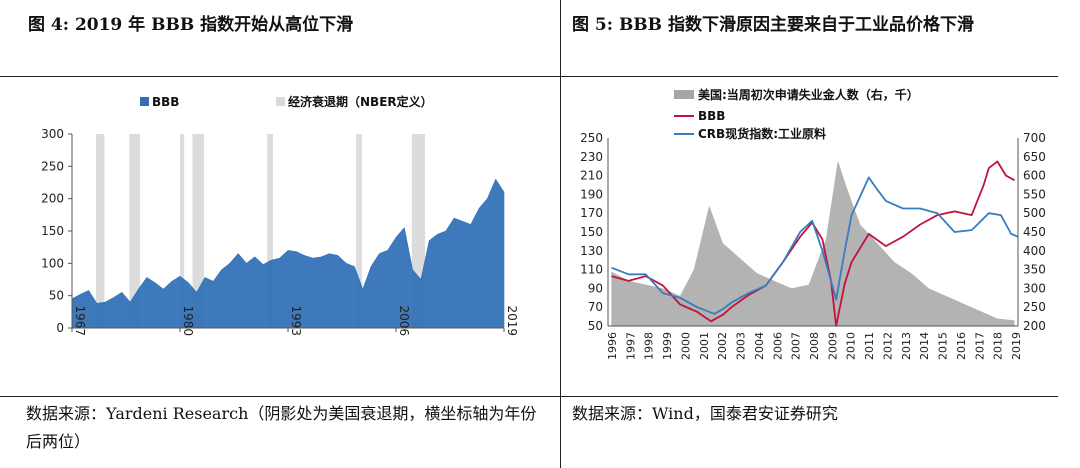  What do you see at coordinates (52, 199) in the screenshot?
I see `y-tick-label: 200` at bounding box center [52, 199].